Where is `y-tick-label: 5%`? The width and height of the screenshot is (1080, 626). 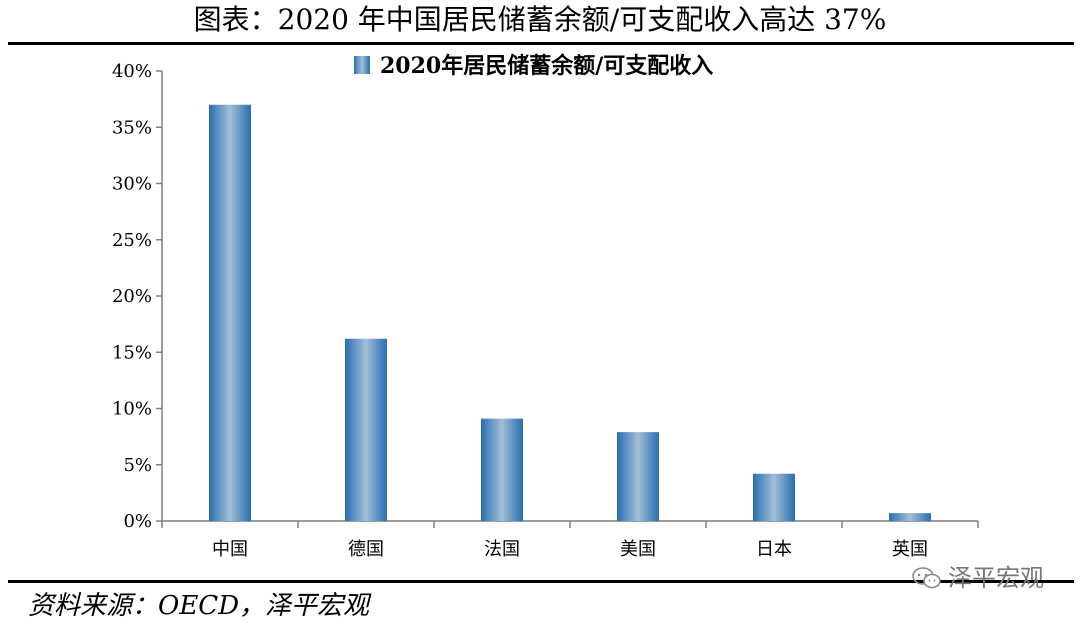 y-tick-label: 5% is located at coordinates (137, 465).